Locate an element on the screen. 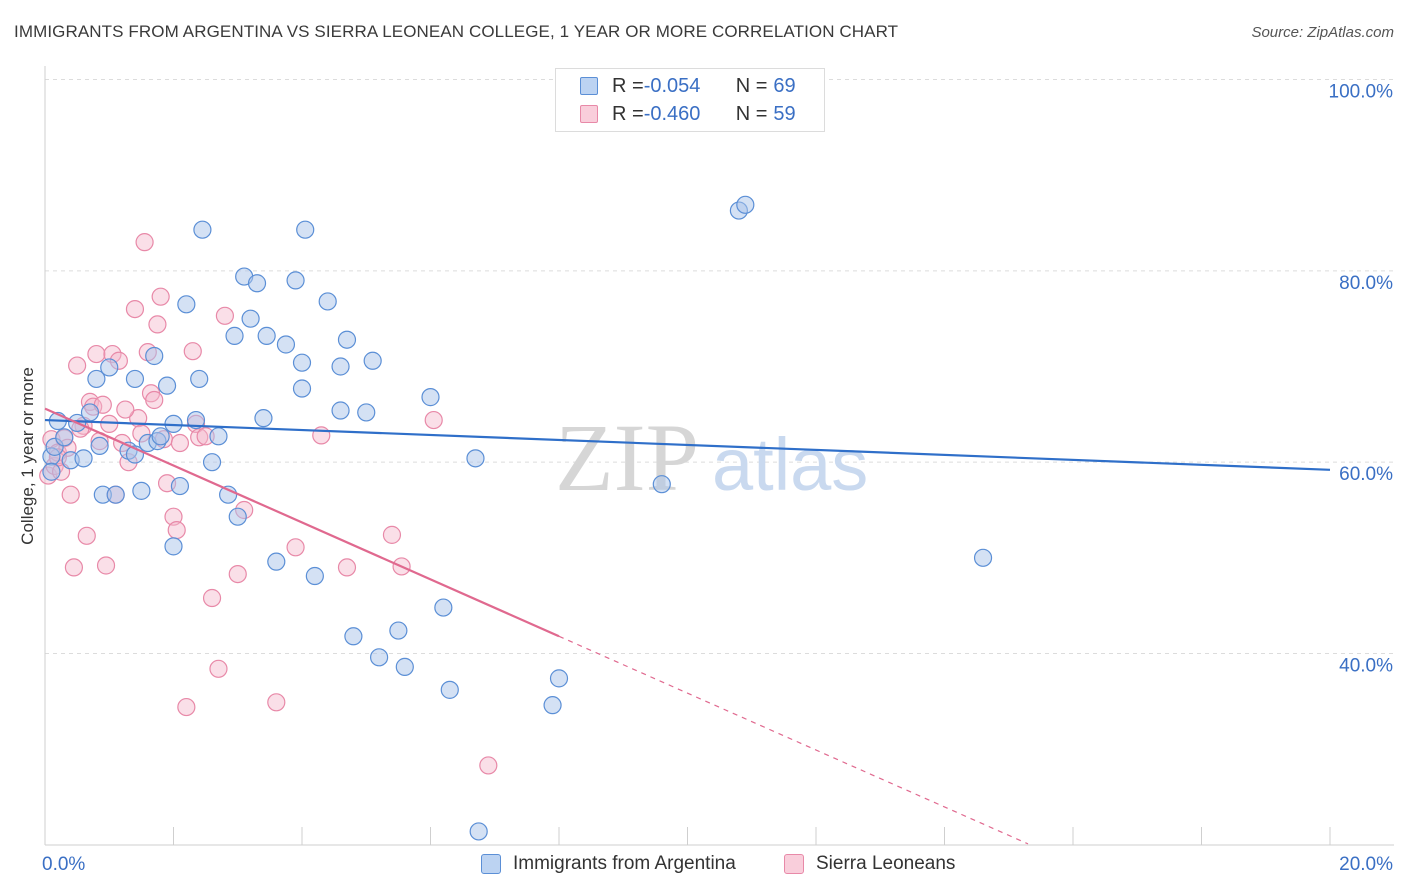 This screenshot has width=1406, height=892. trend-line-sierra-leoneans is located at coordinates (302, 522).